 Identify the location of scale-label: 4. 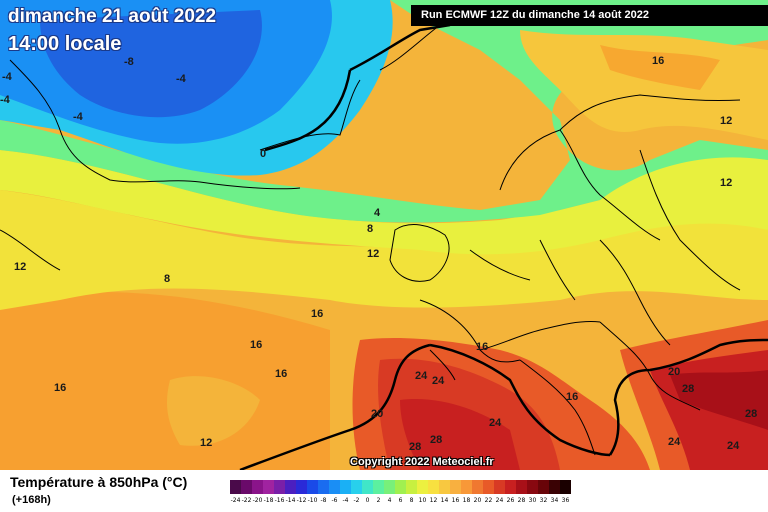
(389, 500).